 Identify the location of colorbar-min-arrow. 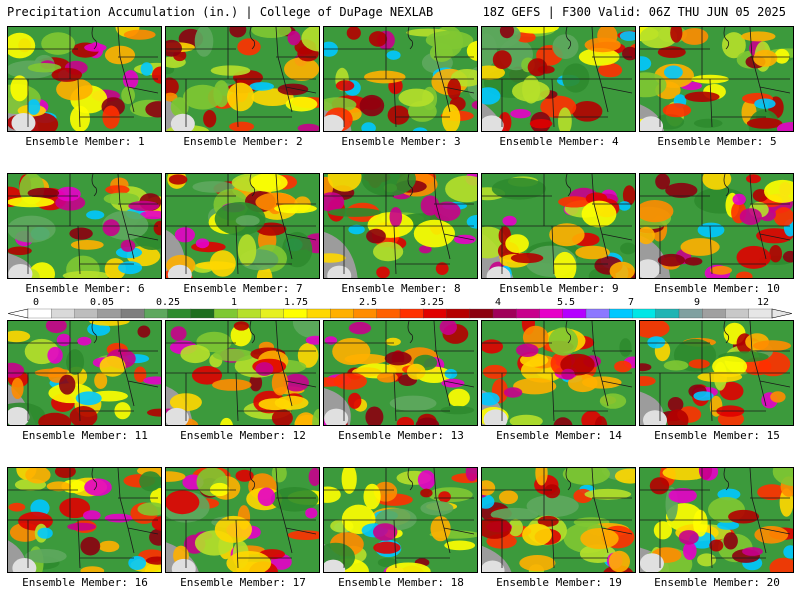
(18, 313).